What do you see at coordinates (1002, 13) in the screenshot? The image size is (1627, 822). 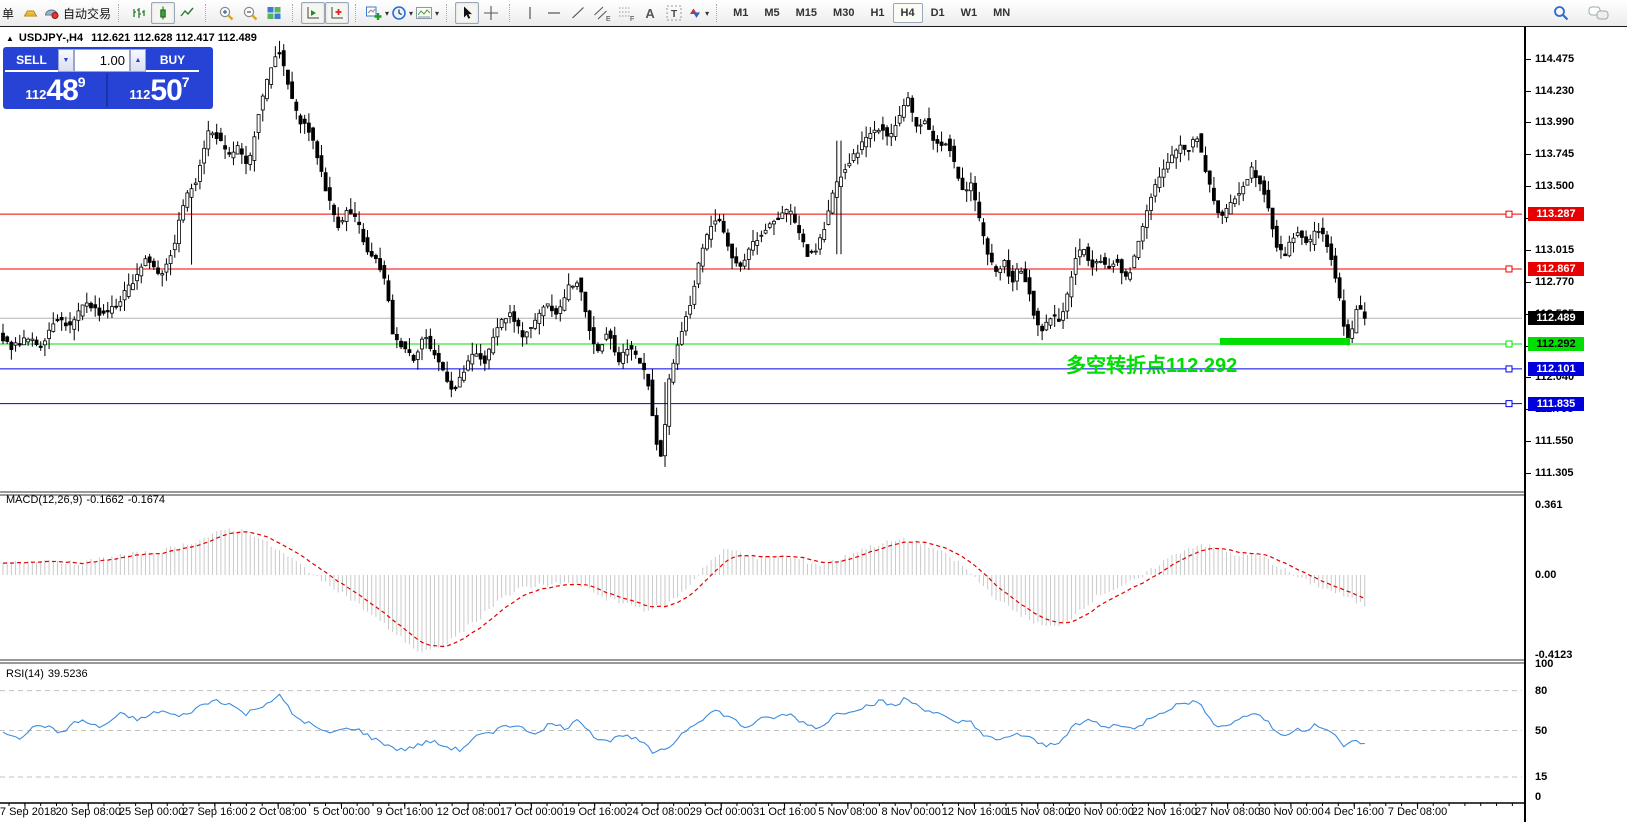 I see `timeframe-button-mn: MN` at bounding box center [1002, 13].